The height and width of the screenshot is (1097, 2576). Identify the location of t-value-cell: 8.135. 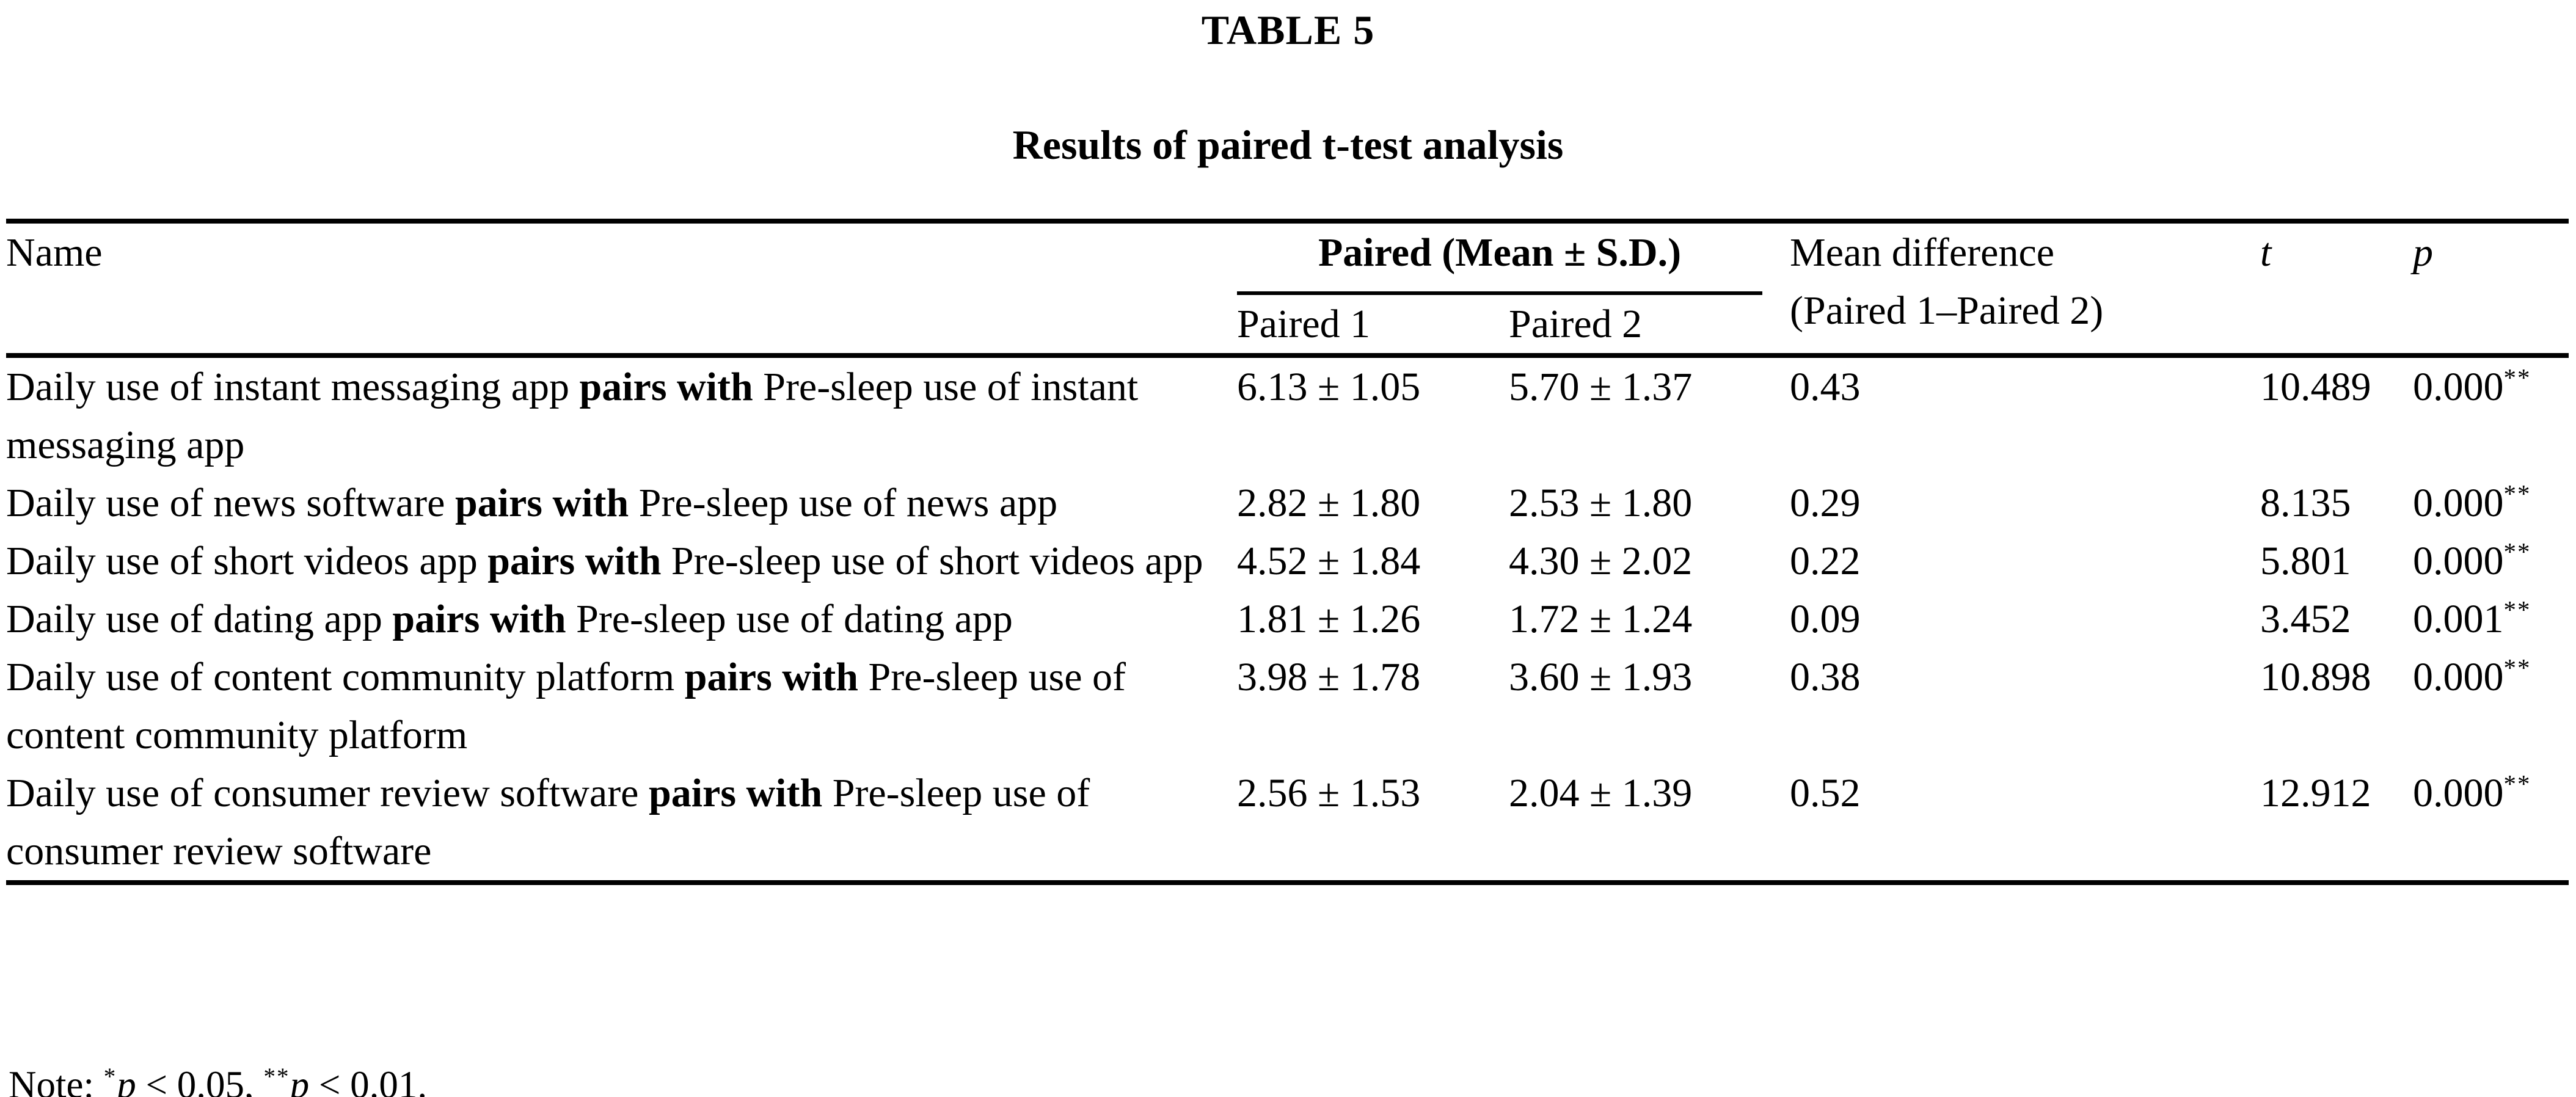
(2305, 503).